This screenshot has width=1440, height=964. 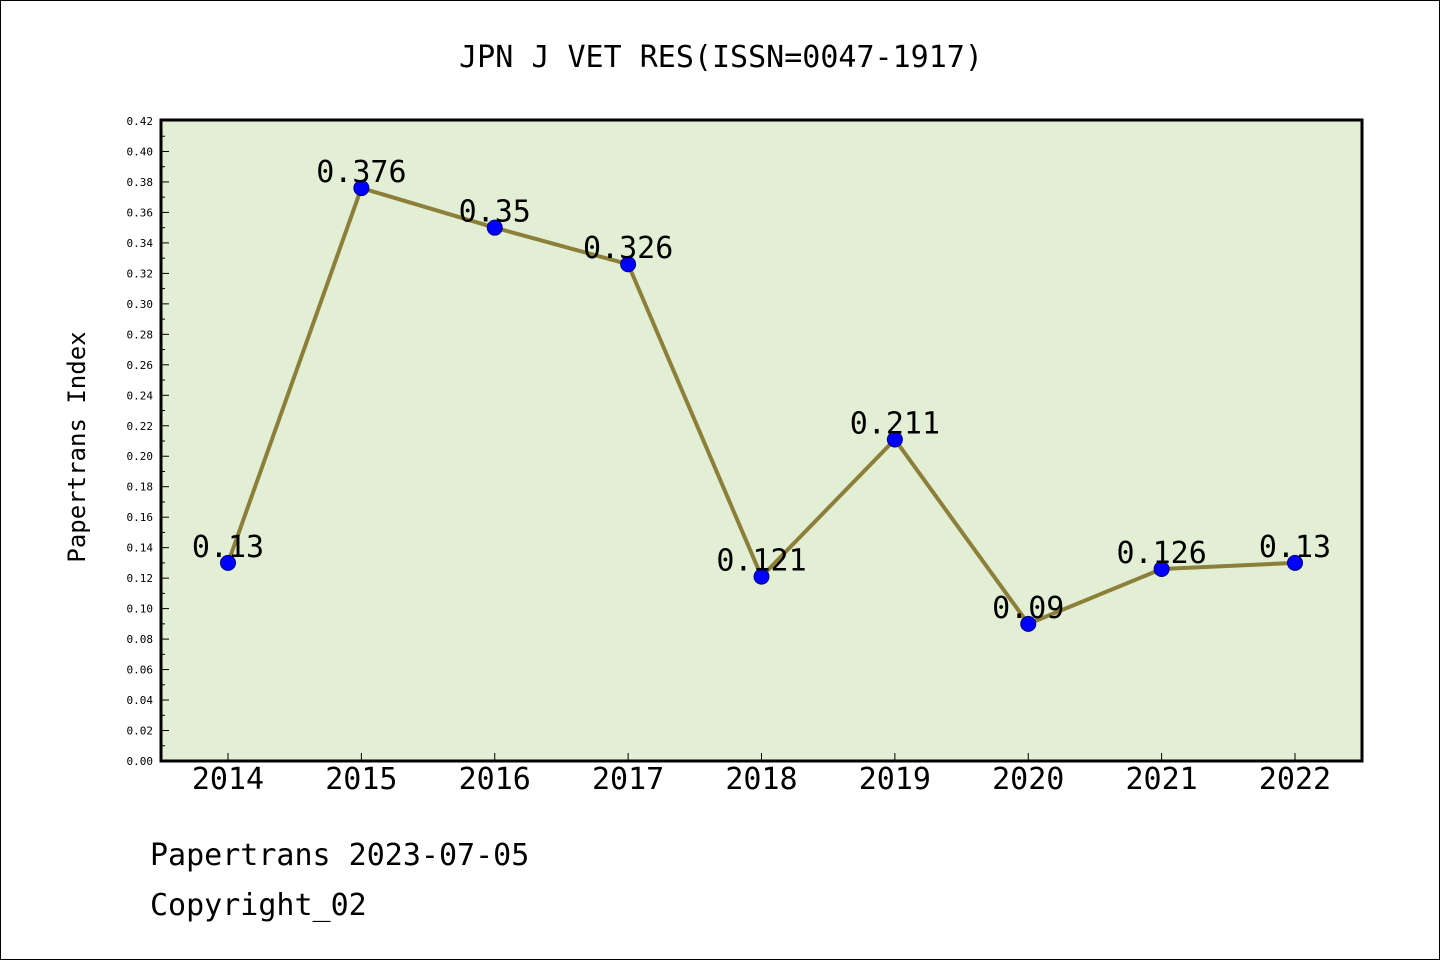 I want to click on y-tick-label: 0.36, so click(x=140, y=212).